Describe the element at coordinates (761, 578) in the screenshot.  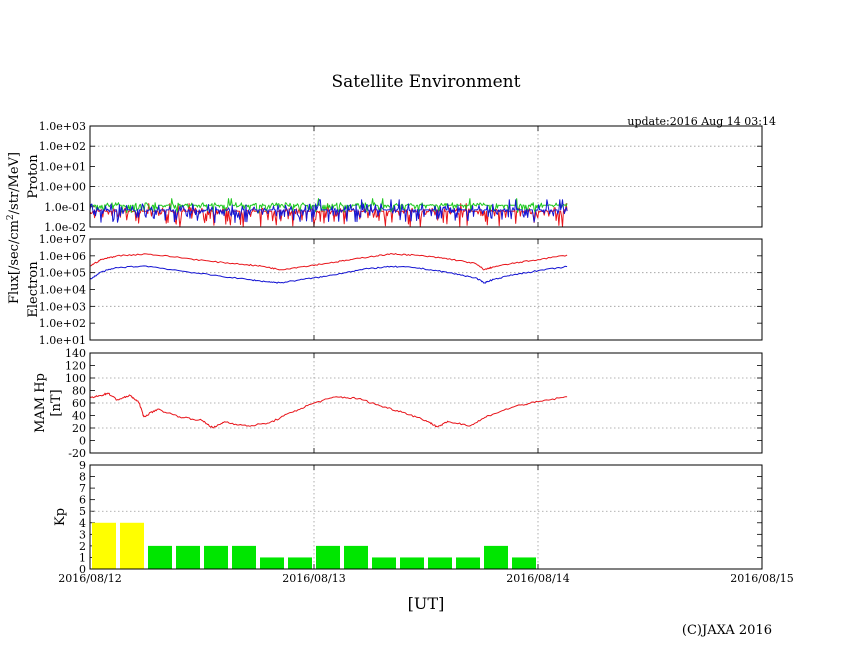
I see `x-tick-label: 2016/08/15` at that location.